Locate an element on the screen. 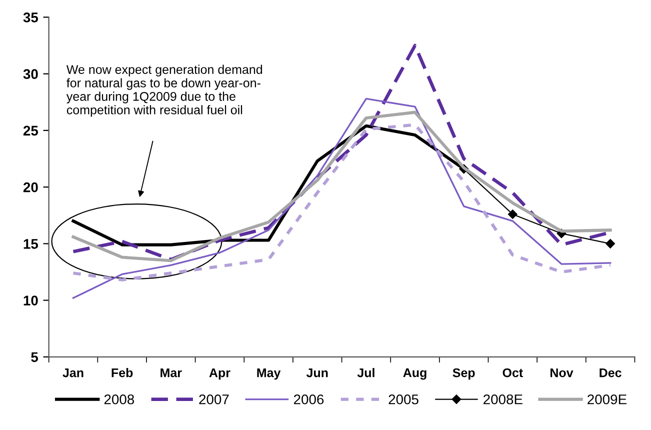  y-tick-label: 5 is located at coordinates (34, 357).